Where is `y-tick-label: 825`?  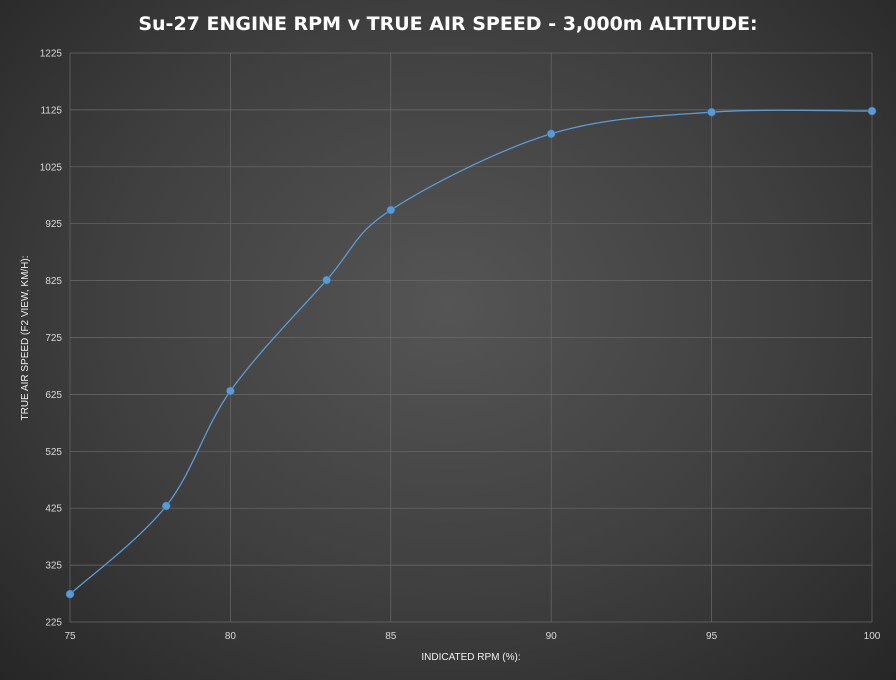 y-tick-label: 825 is located at coordinates (53, 281).